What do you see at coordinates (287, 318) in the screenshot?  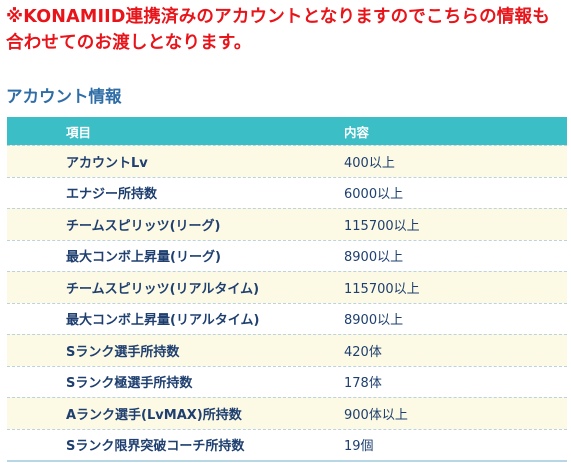 I see `table-row: 最大コンボ上昇量(リアルタイム) 8900以上` at bounding box center [287, 318].